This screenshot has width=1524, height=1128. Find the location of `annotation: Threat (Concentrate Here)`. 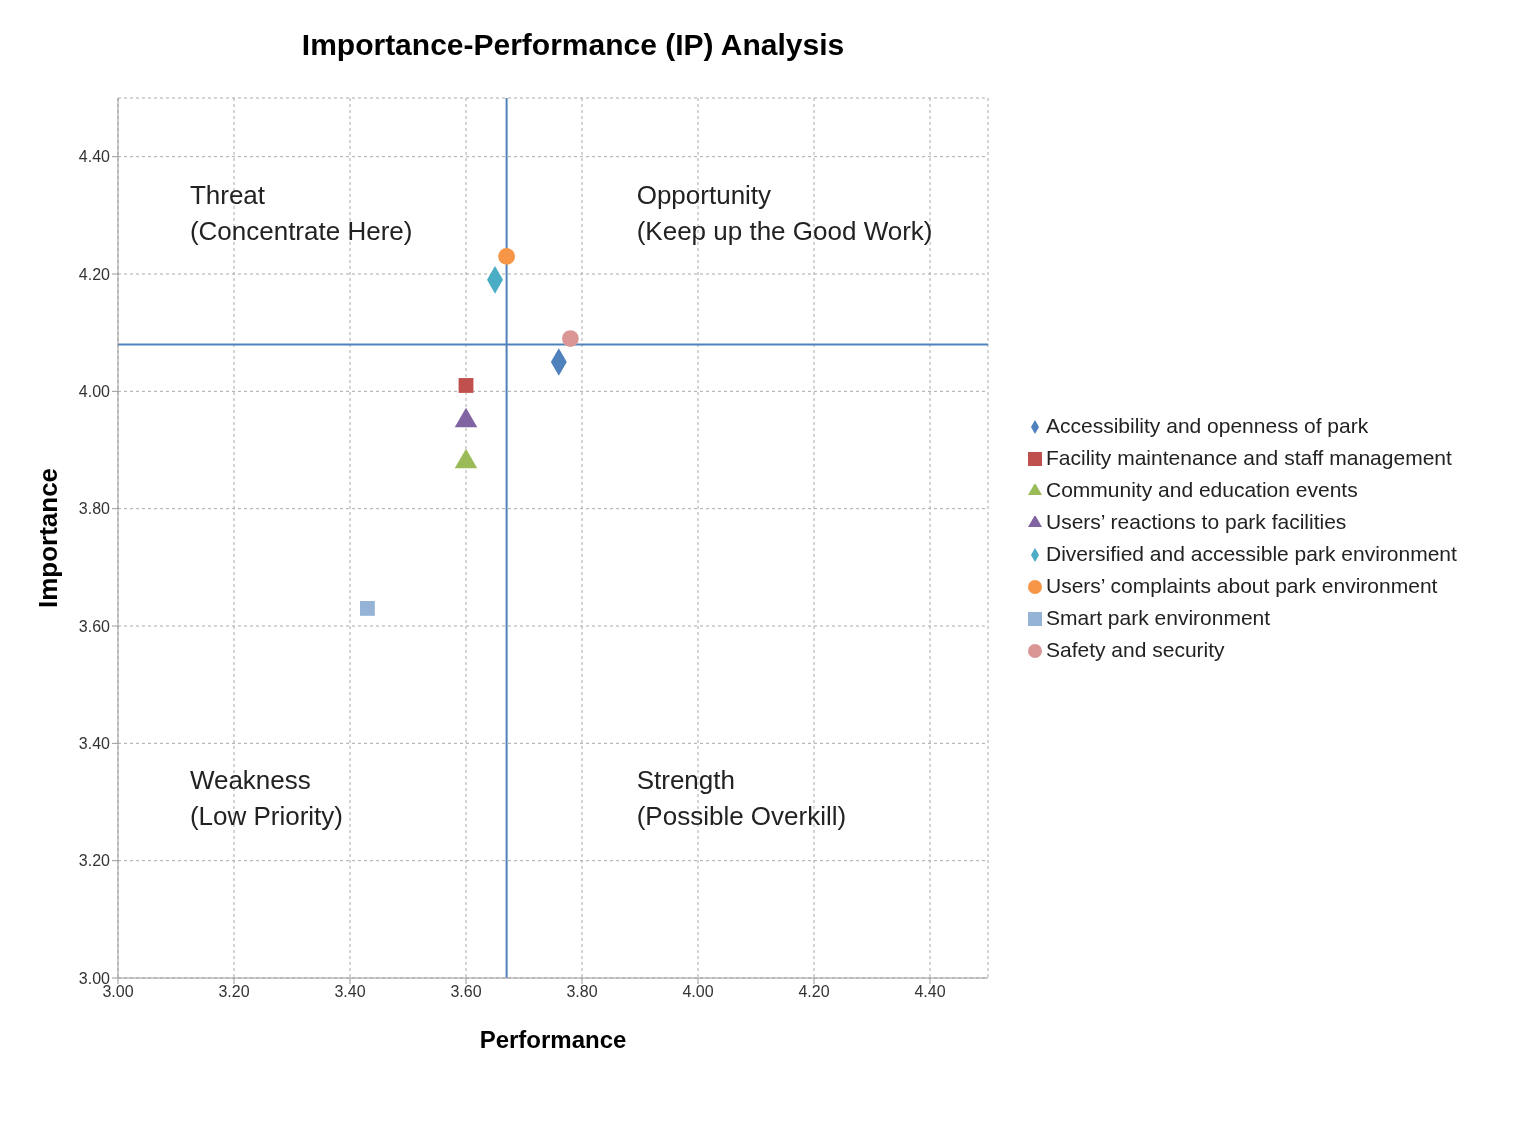

annotation: Threat (Concentrate Here) is located at coordinates (301, 214).